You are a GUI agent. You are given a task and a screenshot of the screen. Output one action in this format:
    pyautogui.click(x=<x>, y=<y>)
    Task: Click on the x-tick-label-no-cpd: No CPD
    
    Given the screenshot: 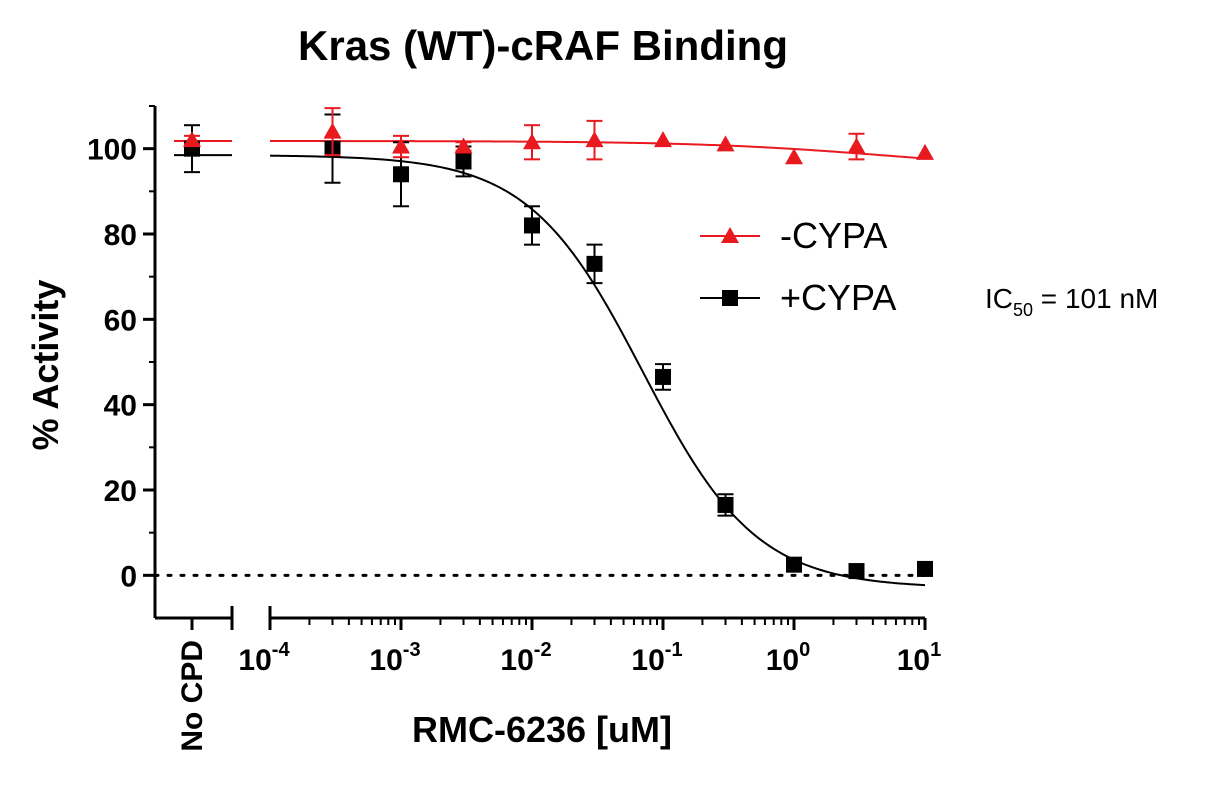 What is the action you would take?
    pyautogui.click(x=192, y=696)
    